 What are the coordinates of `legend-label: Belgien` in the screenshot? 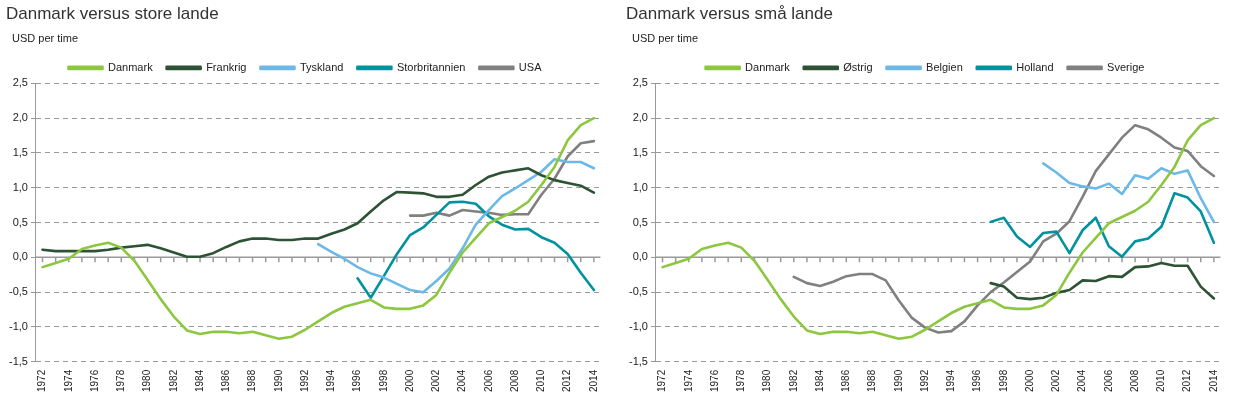 It's located at (944, 66).